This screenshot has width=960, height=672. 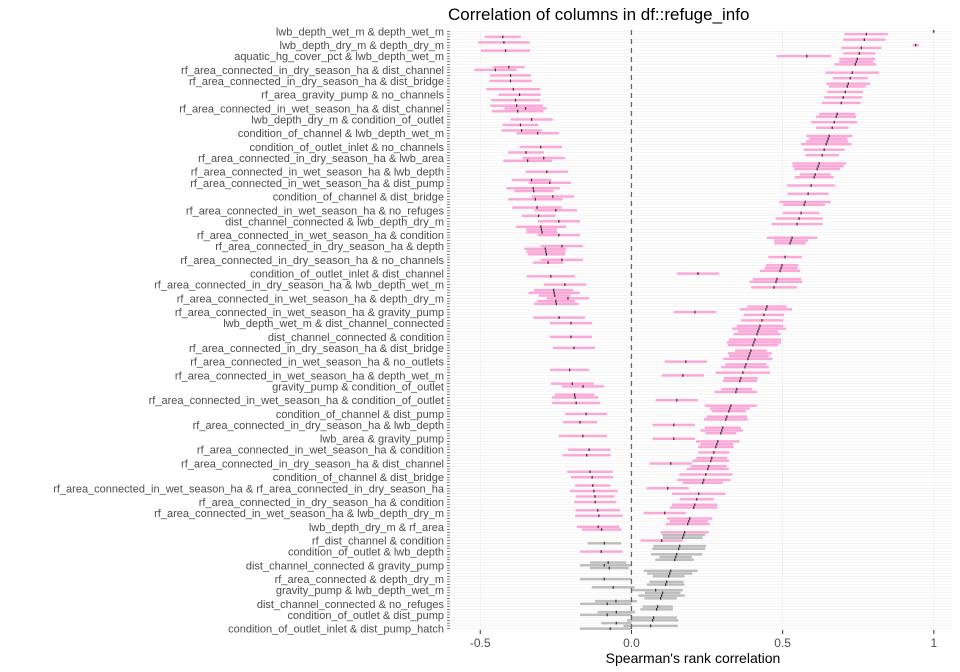 I want to click on y-tick-label: dist_channel_connected & gravity_pump, so click(x=345, y=566).